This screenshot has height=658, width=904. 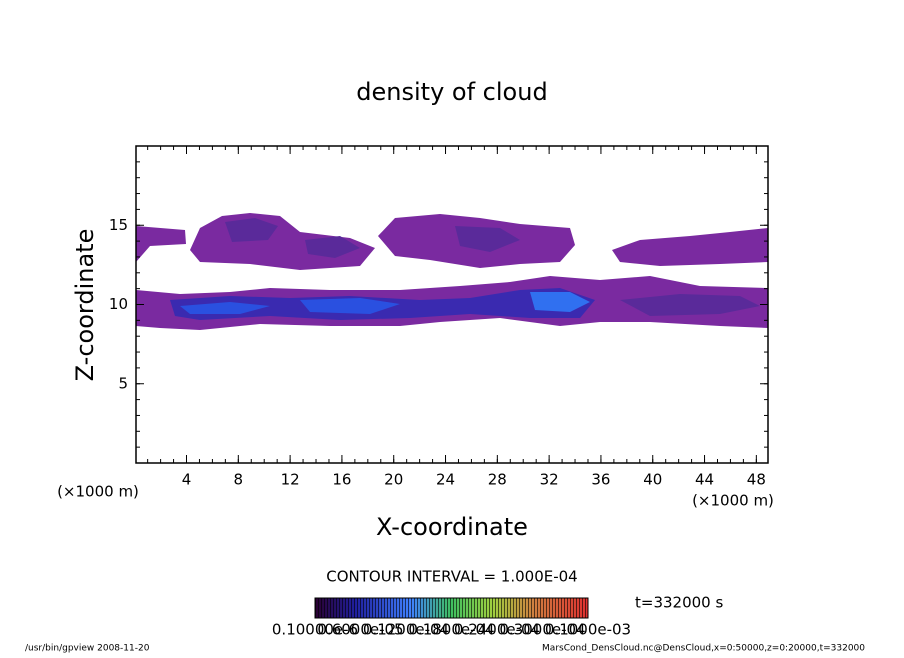 What do you see at coordinates (600, 480) in the screenshot?
I see `x-tick-label: 36` at bounding box center [600, 480].